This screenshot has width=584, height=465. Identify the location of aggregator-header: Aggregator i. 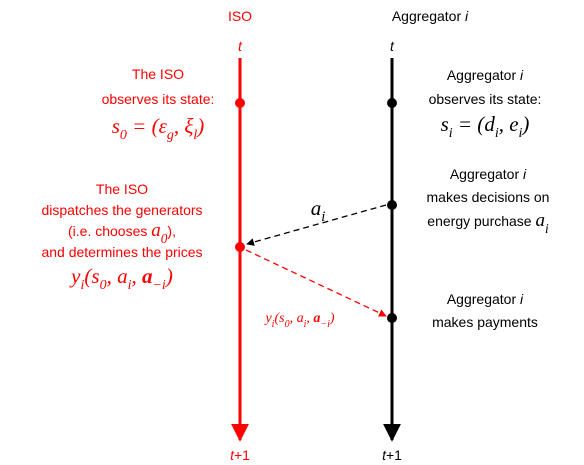
(430, 16).